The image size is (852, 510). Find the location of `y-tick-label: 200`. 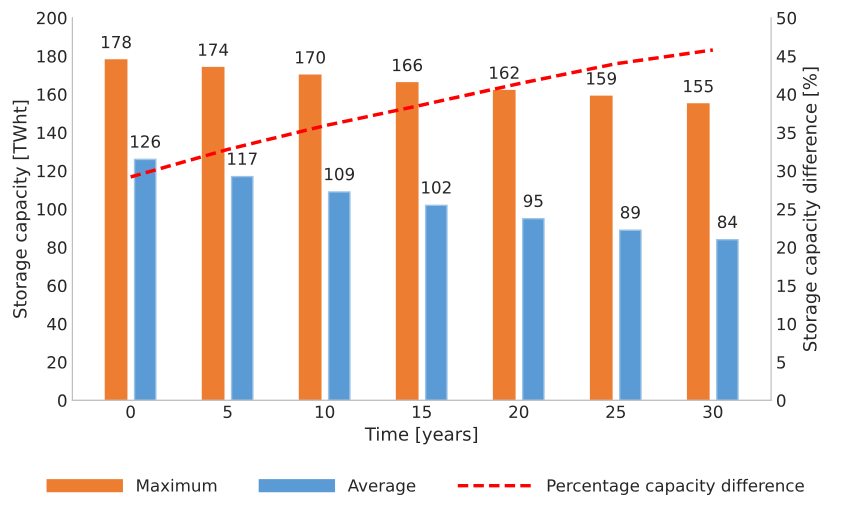

y-tick-label: 200 is located at coordinates (51, 18).